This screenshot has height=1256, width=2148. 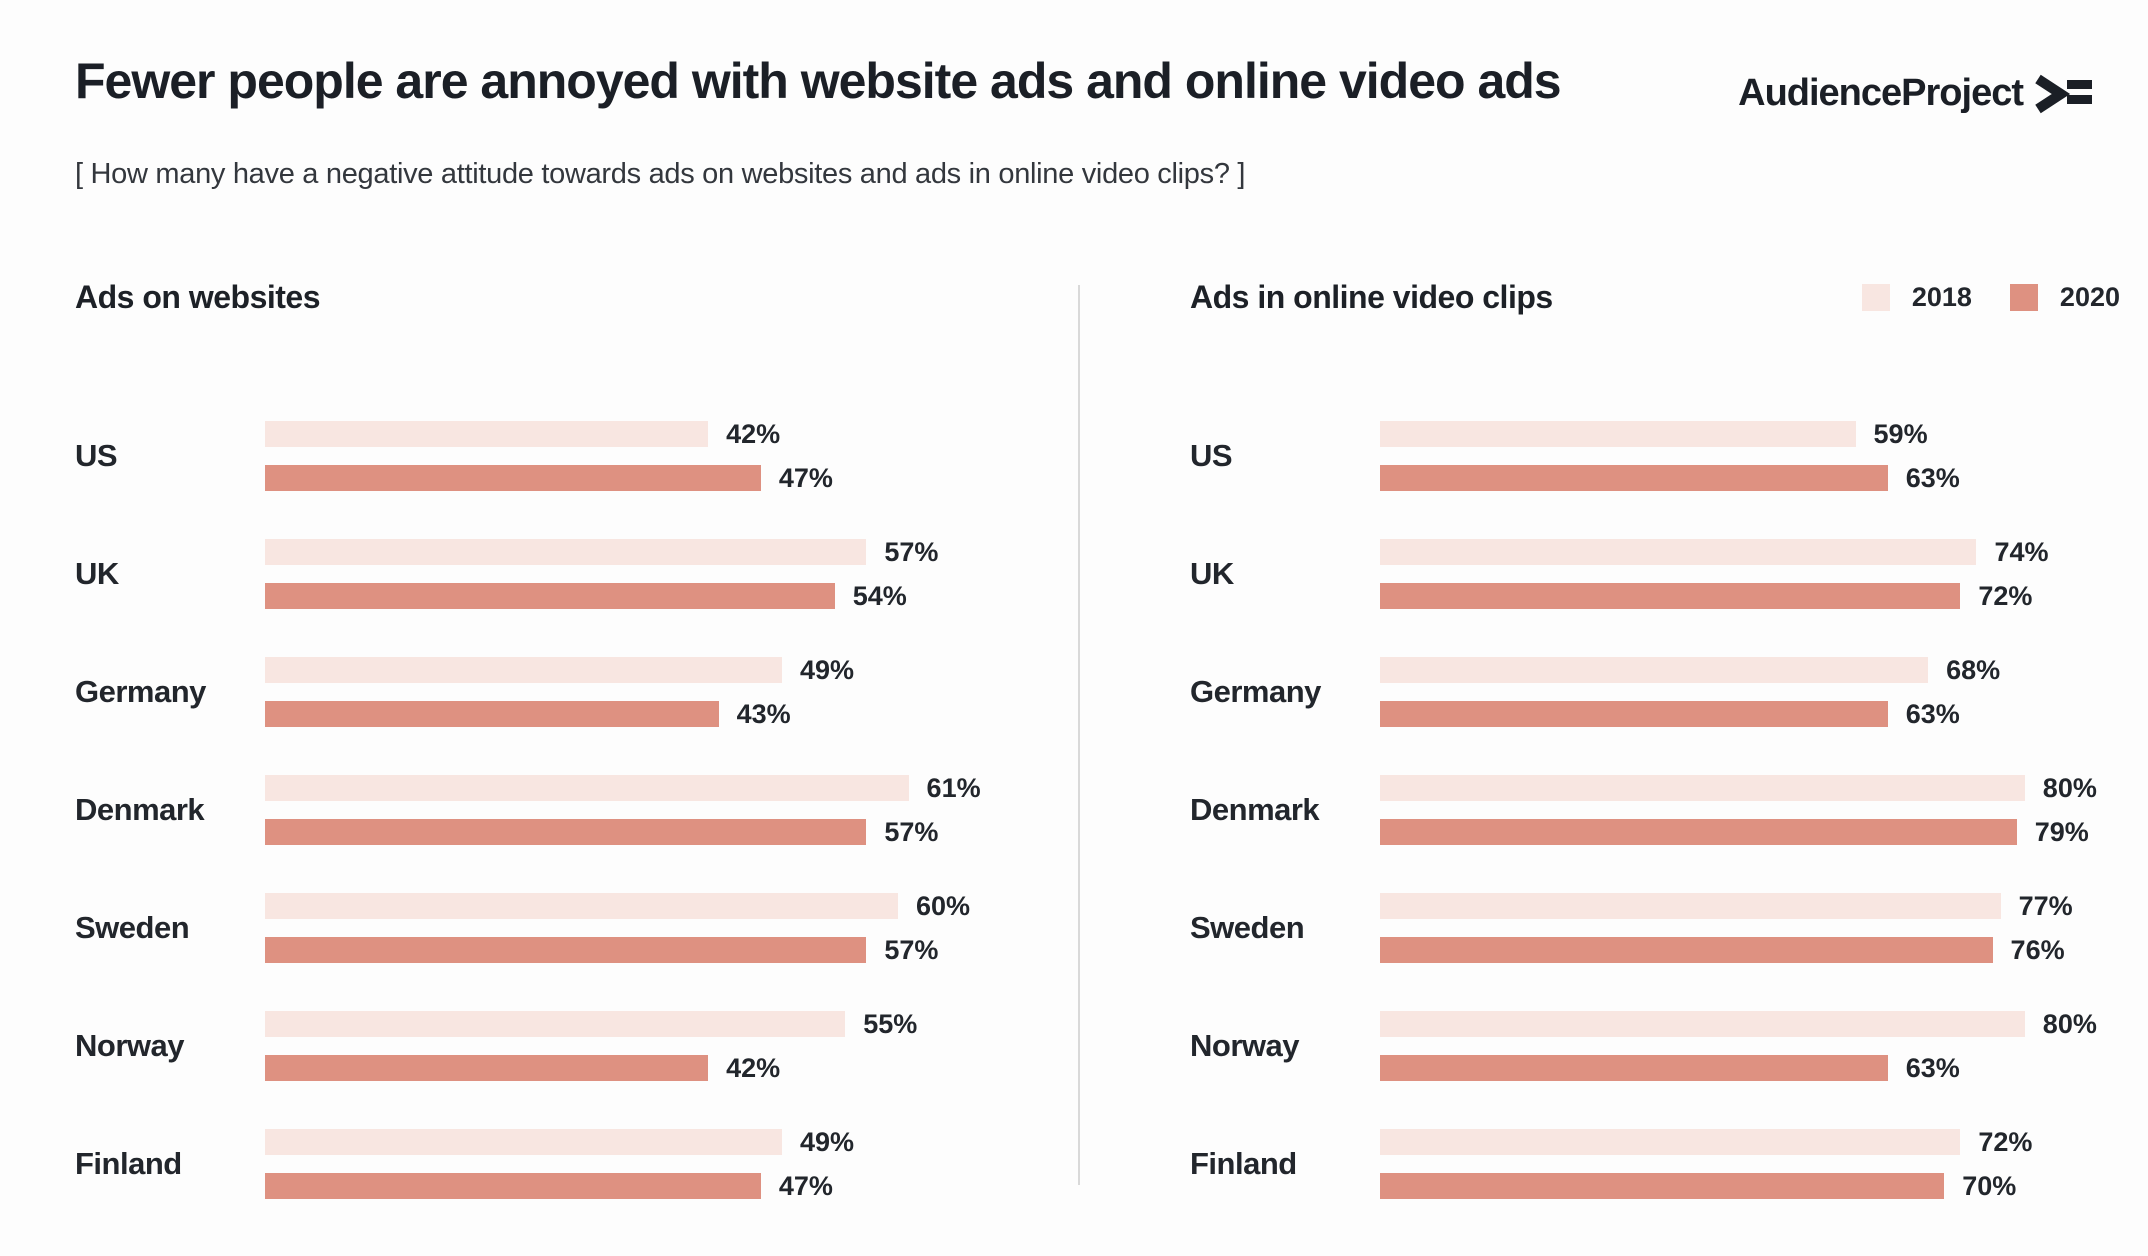 What do you see at coordinates (1750, 1163) in the screenshot?
I see `country-bars: 72% 70%` at bounding box center [1750, 1163].